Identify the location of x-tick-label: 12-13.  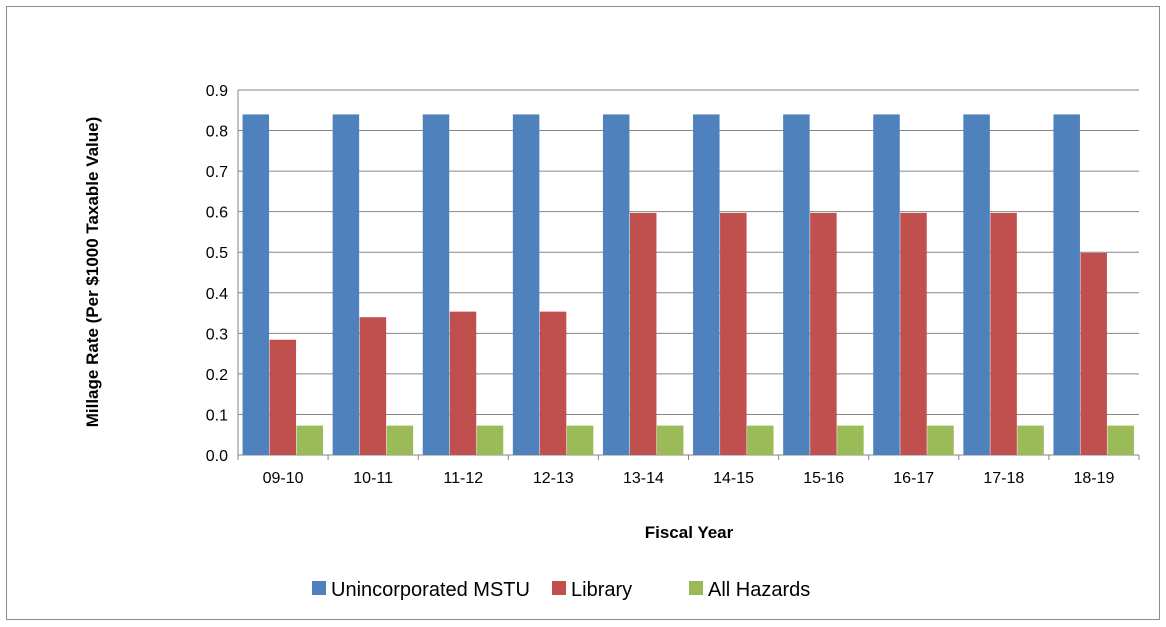
(553, 478).